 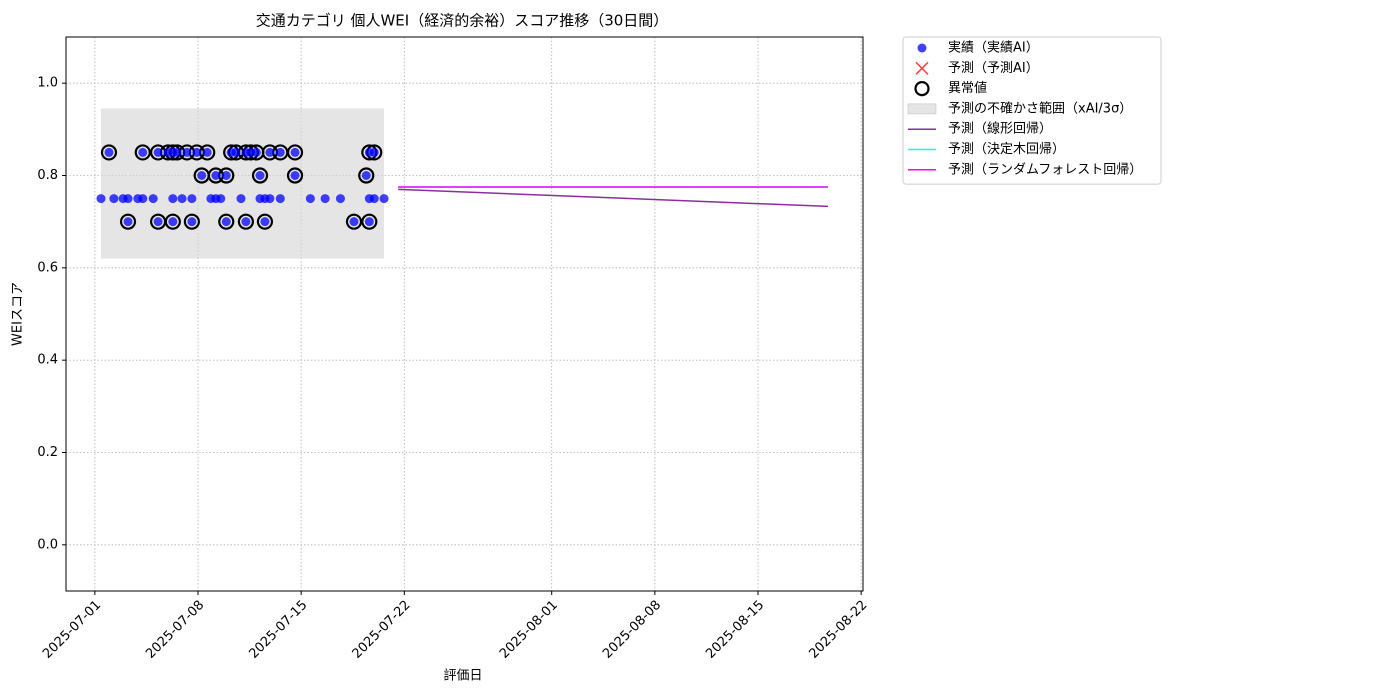 What do you see at coordinates (47, 83) in the screenshot?
I see `y-tick-label: 1.0` at bounding box center [47, 83].